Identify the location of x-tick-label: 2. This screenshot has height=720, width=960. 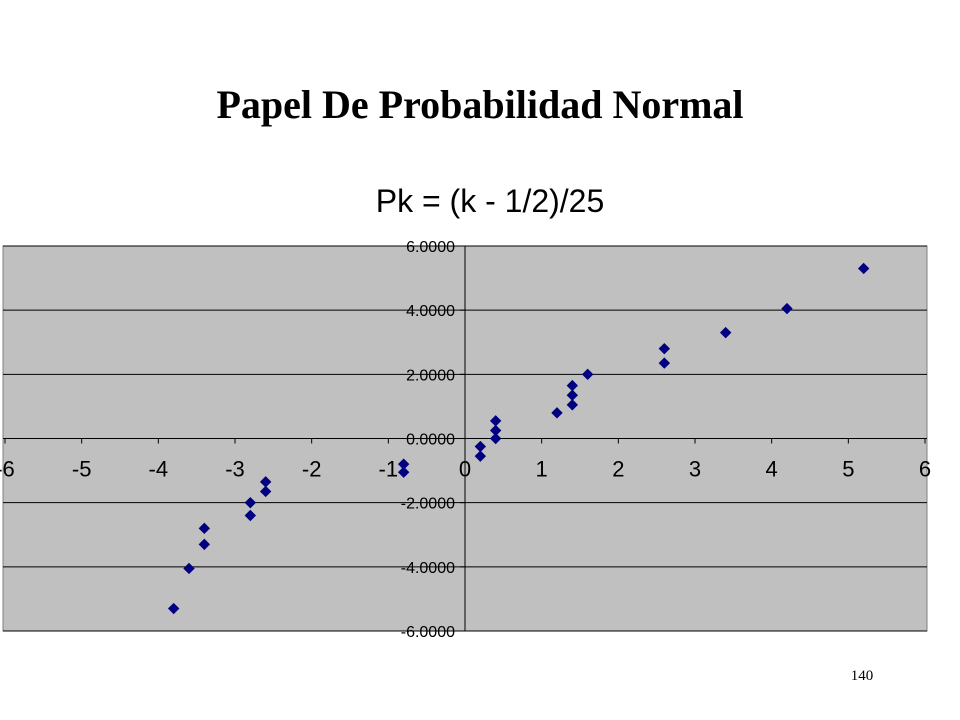
(618, 469).